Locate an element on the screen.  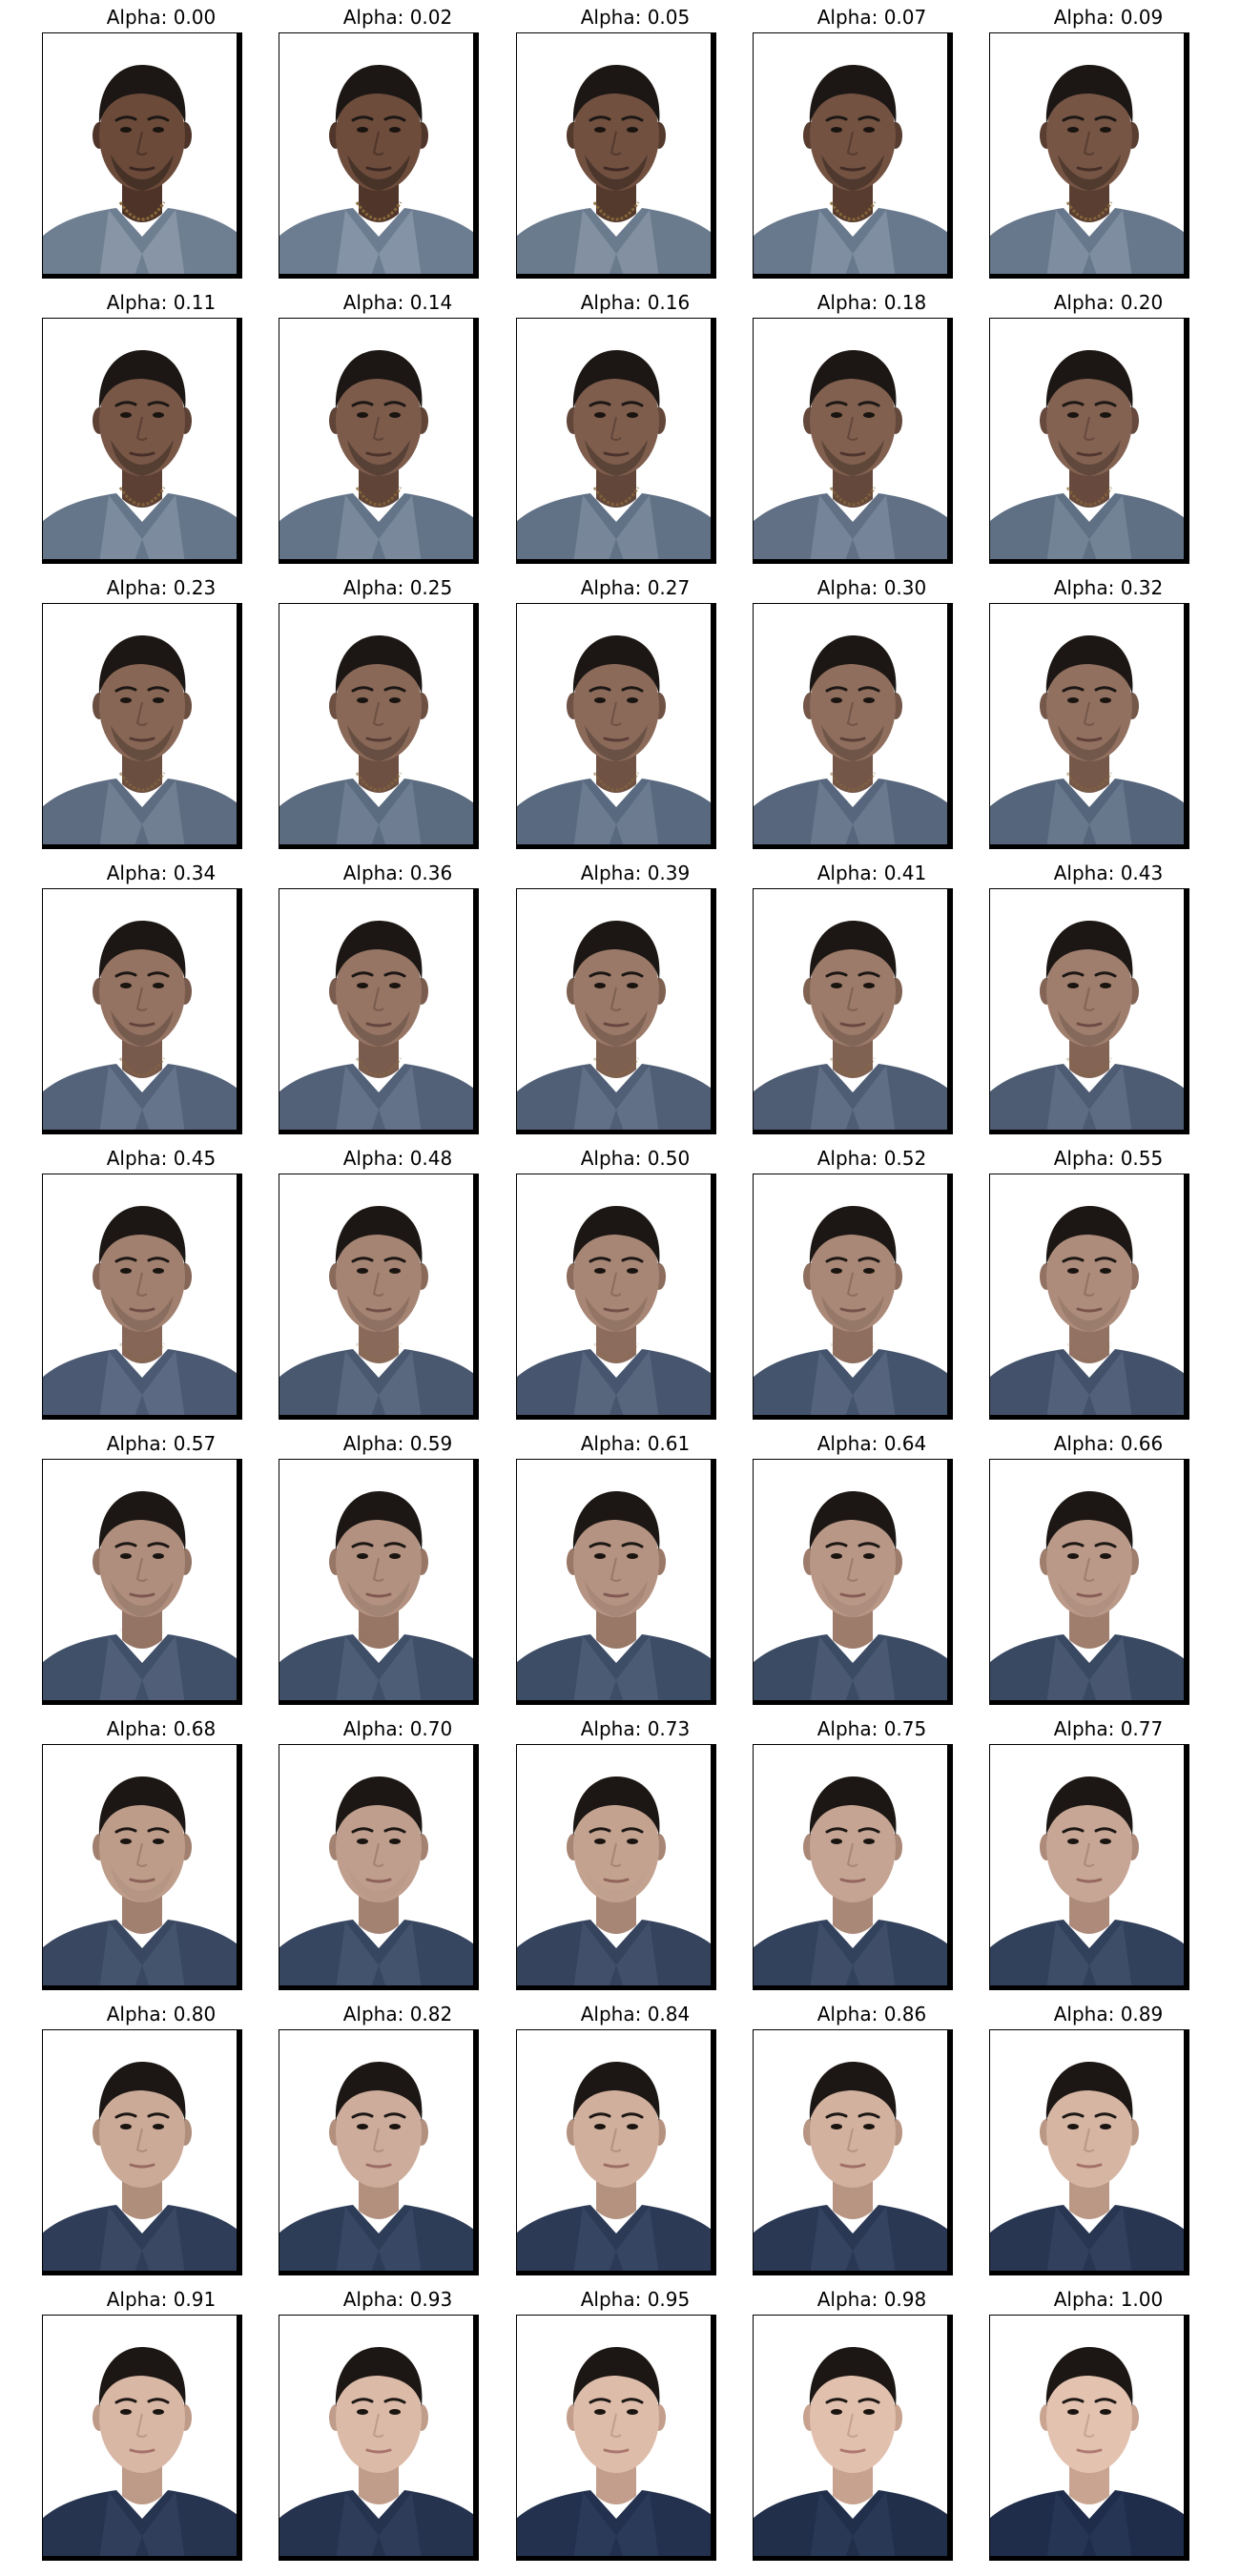
morph-panel: Alpha: 0.82 is located at coordinates (398, 2140).